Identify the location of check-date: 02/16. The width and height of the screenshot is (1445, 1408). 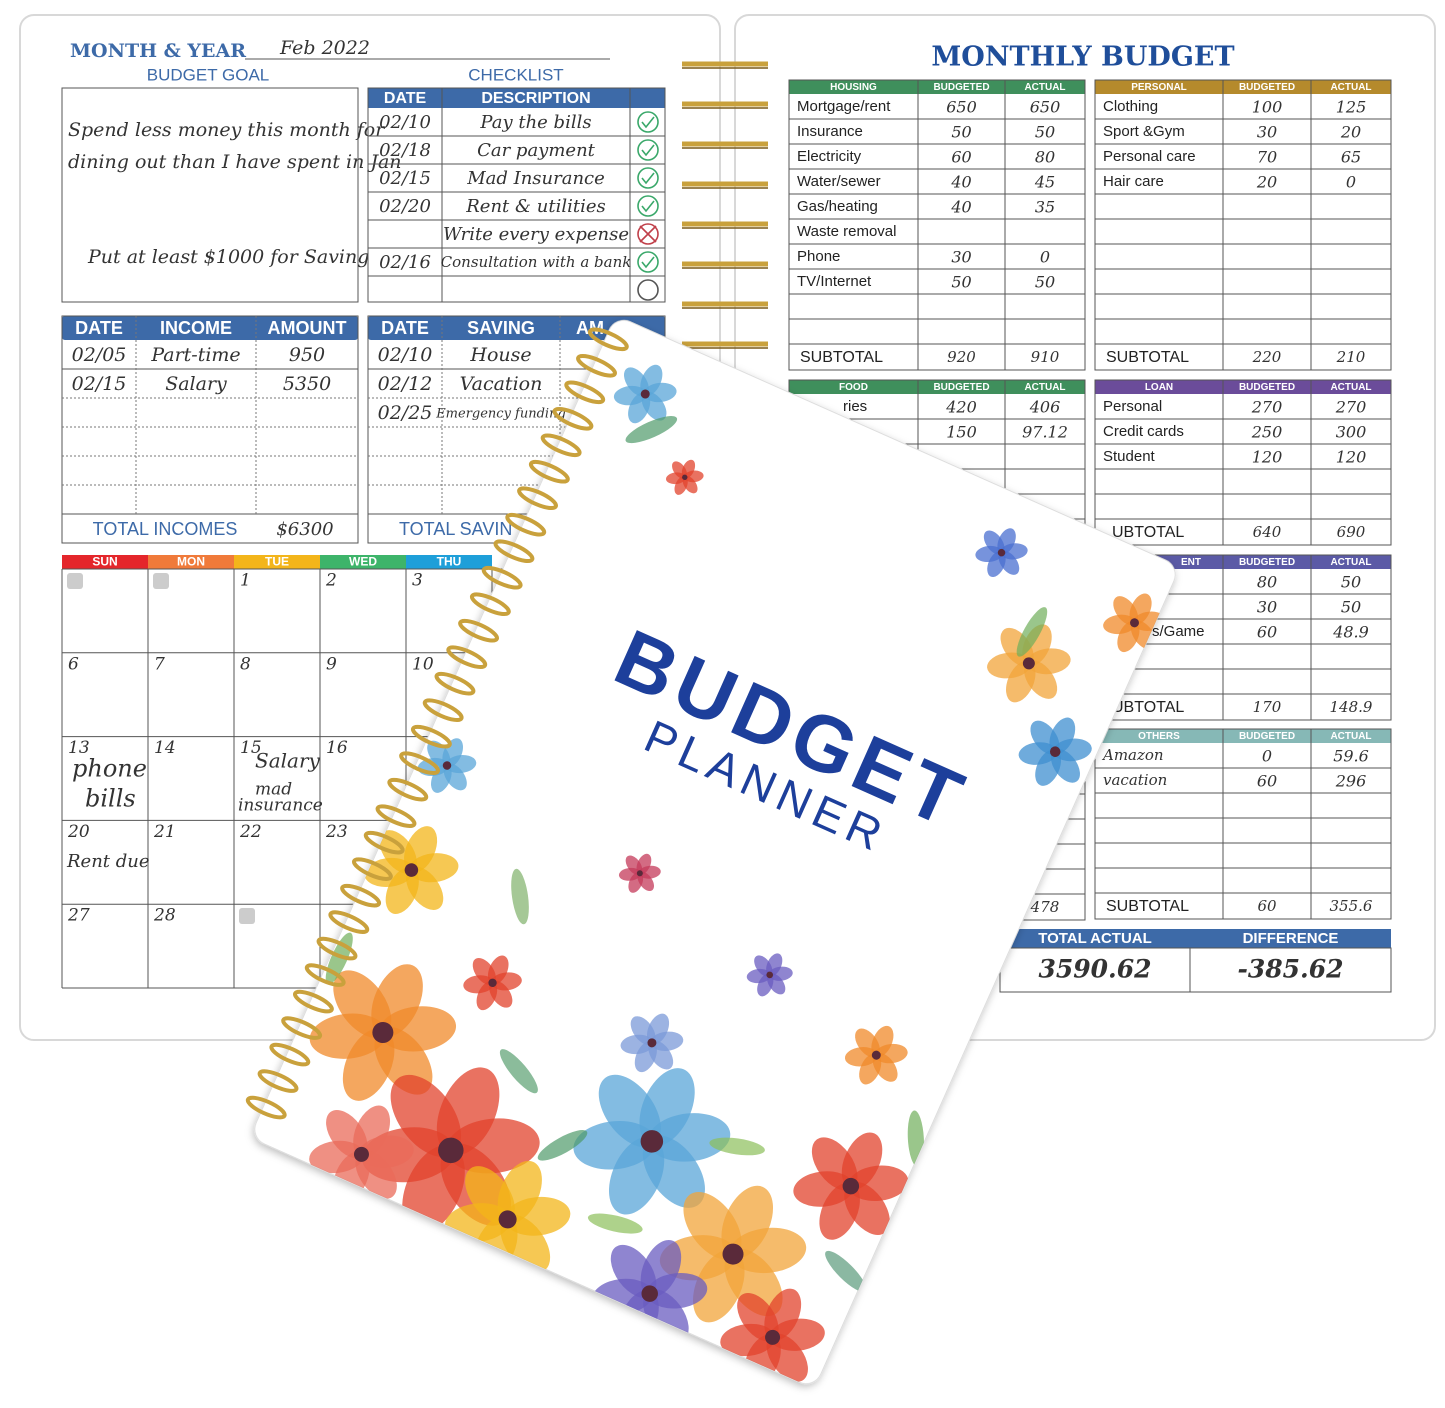
(405, 262).